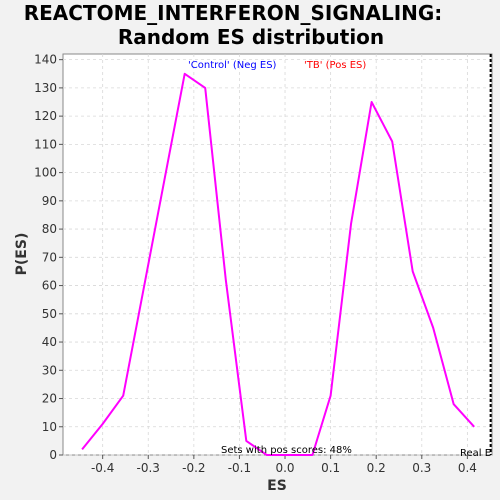 The width and height of the screenshot is (500, 500). Describe the element at coordinates (49, 229) in the screenshot. I see `y-tick-label: 80` at that location.